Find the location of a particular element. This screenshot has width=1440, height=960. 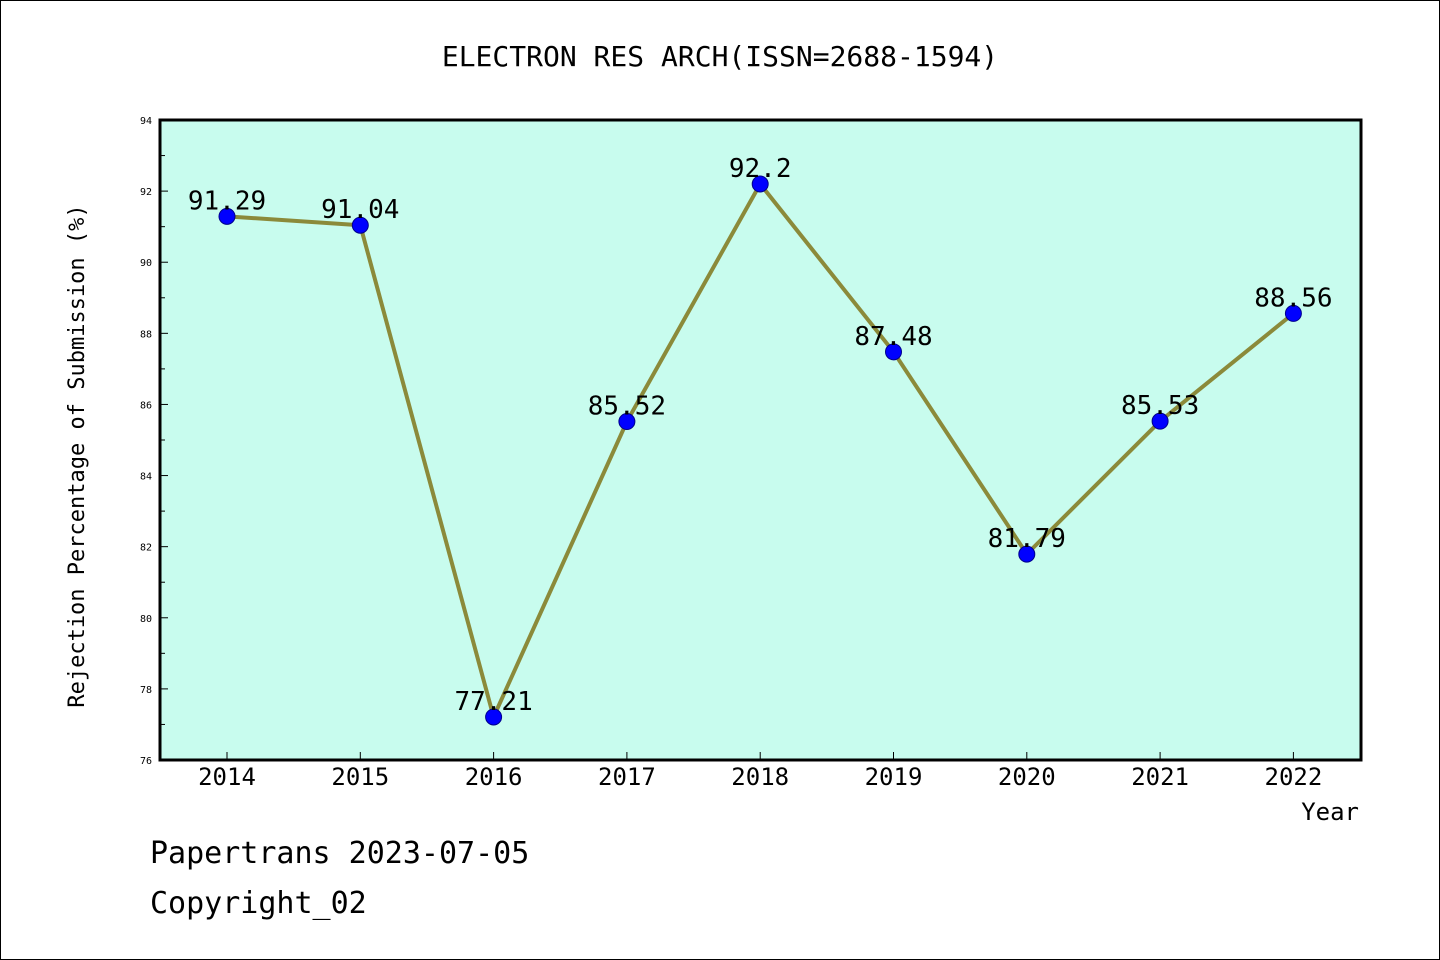

data-label: 81.79 is located at coordinates (1027, 539).